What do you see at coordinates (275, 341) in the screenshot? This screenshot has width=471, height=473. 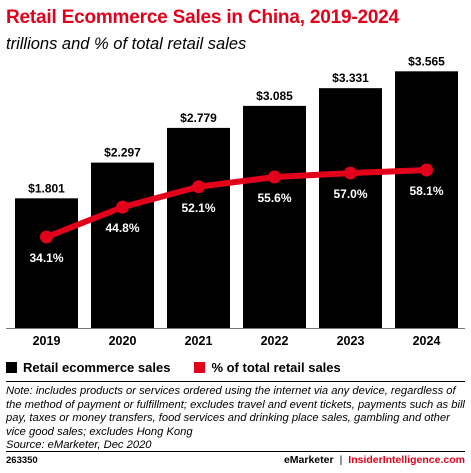 I see `x-tick-label-2022: 2022` at bounding box center [275, 341].